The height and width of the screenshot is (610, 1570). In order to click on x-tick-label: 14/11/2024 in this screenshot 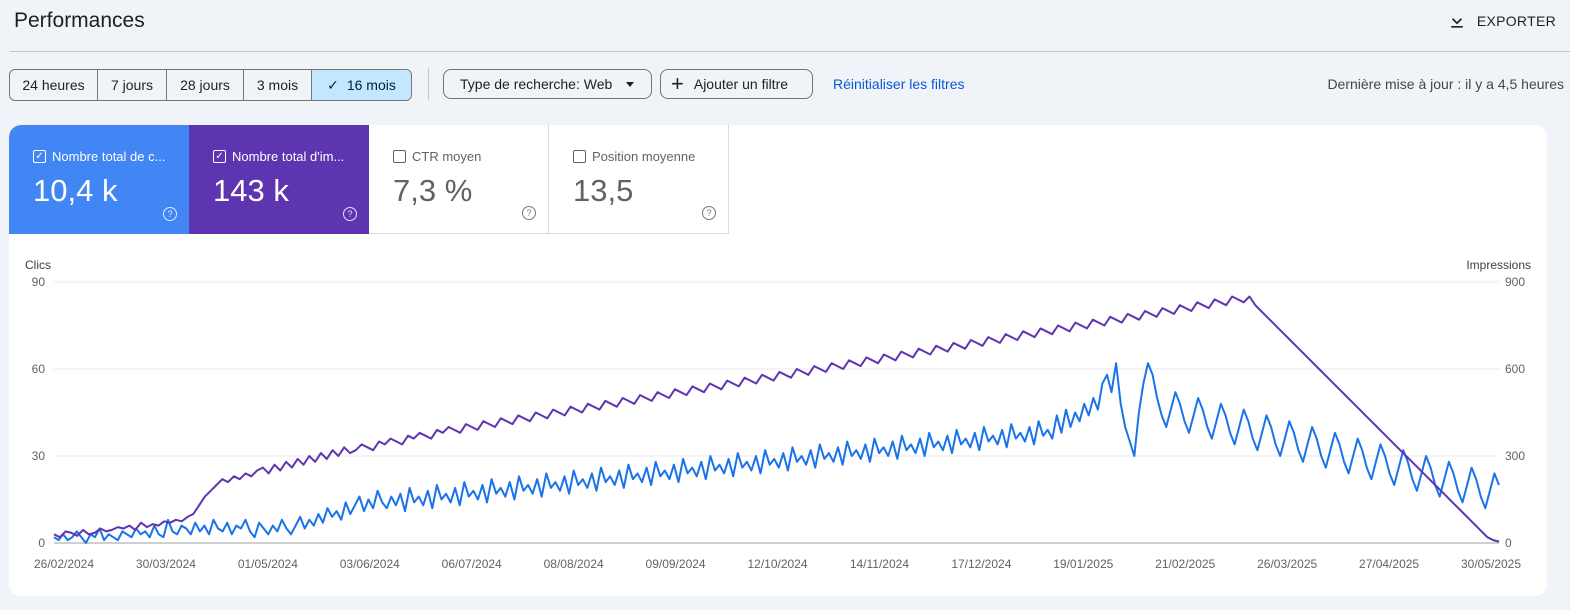, I will do `click(879, 564)`.